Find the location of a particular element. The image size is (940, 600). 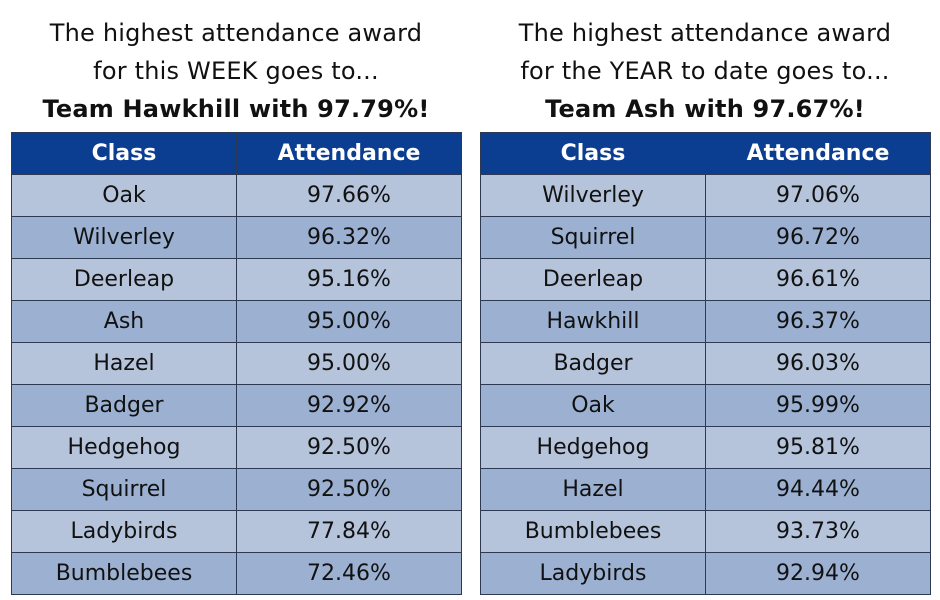

table-row: Bumblebees 72.46% is located at coordinates (236, 573).